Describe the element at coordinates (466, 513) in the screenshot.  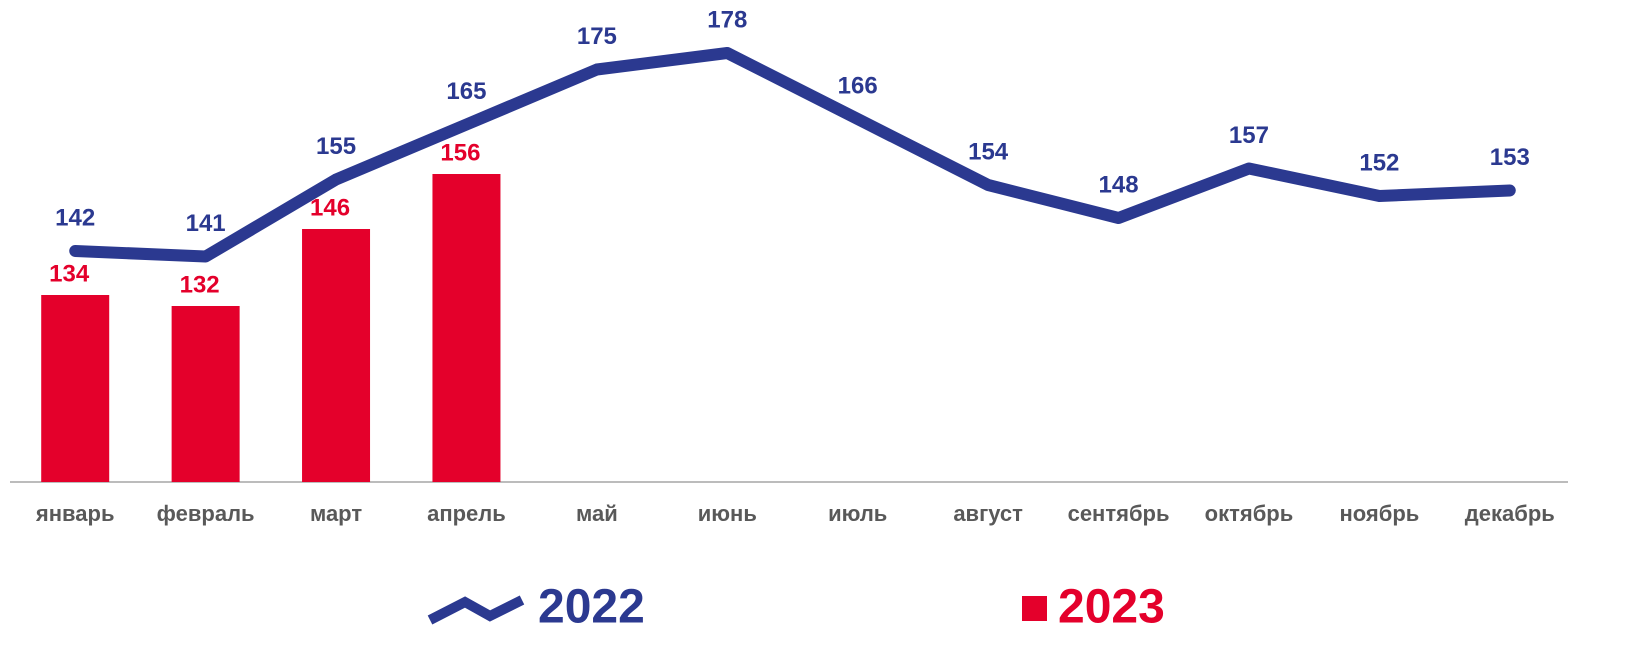
I see `x-tick-label: апрель` at that location.